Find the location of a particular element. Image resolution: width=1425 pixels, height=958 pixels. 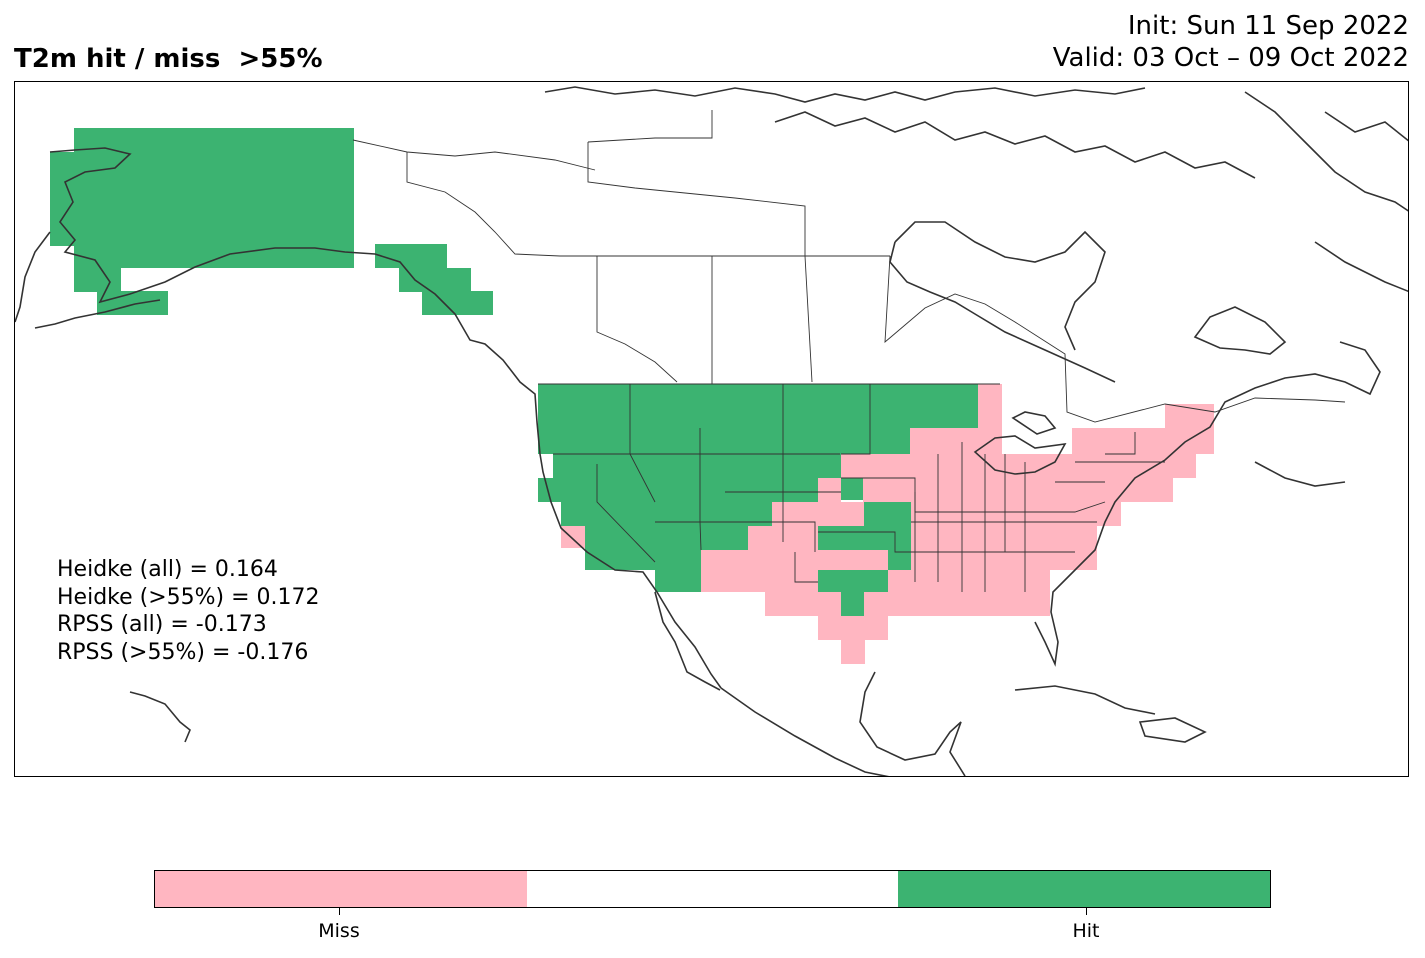

conus-miss-region is located at coordinates (887, 524).